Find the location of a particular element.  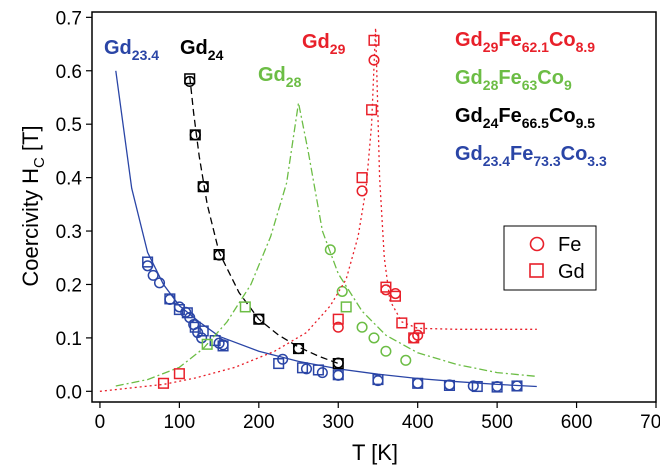

y-tick-label: 0.2 is located at coordinates (69, 285).